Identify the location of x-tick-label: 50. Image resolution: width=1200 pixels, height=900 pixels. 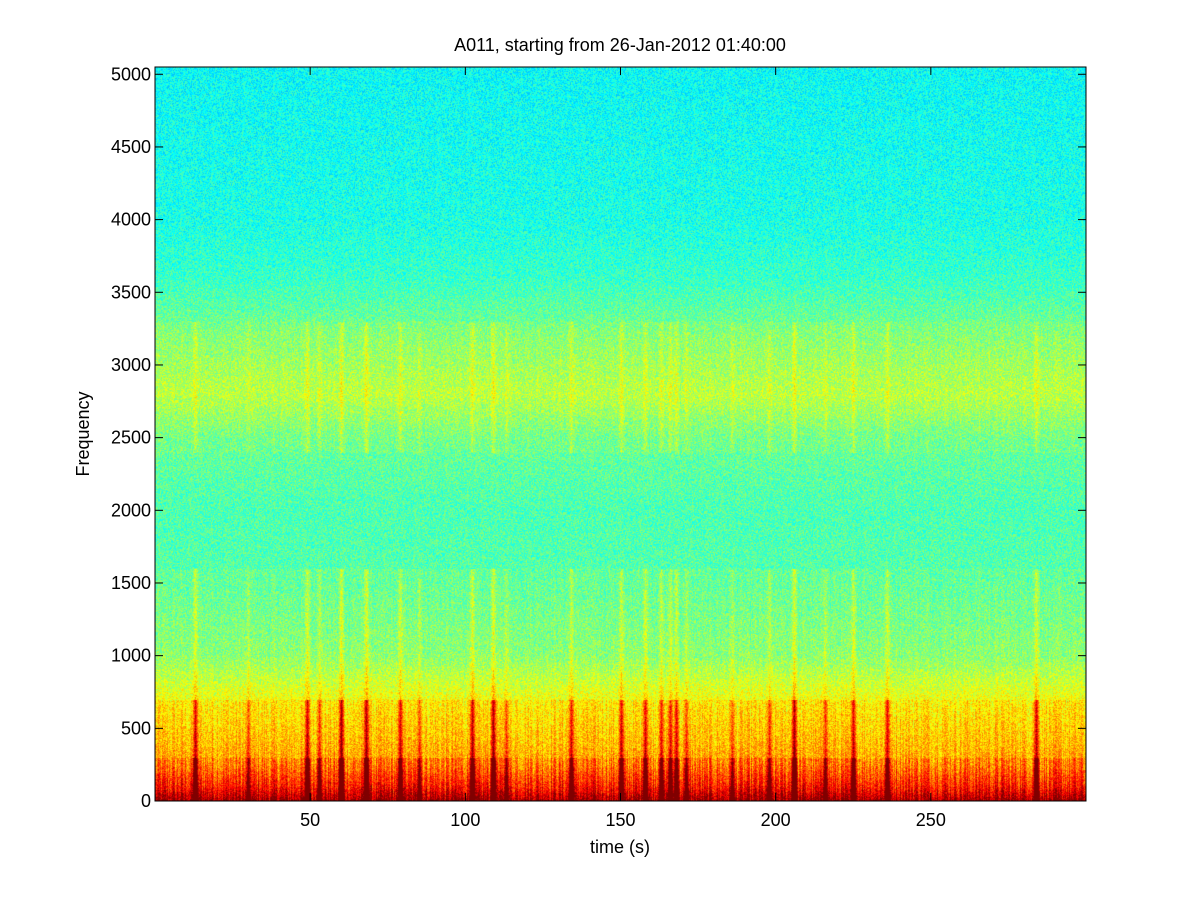
(310, 820).